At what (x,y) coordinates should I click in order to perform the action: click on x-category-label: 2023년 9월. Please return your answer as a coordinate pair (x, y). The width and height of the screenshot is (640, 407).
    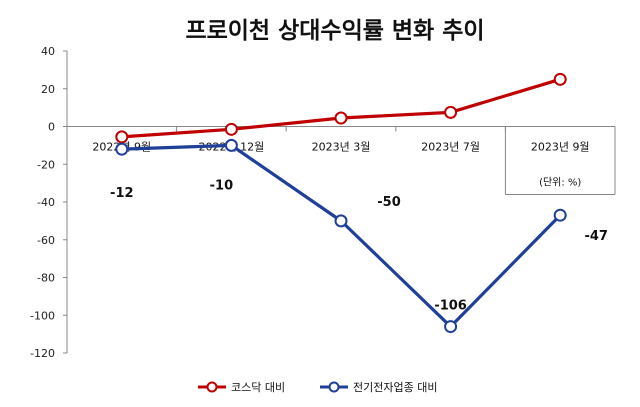
    Looking at the image, I should click on (560, 147).